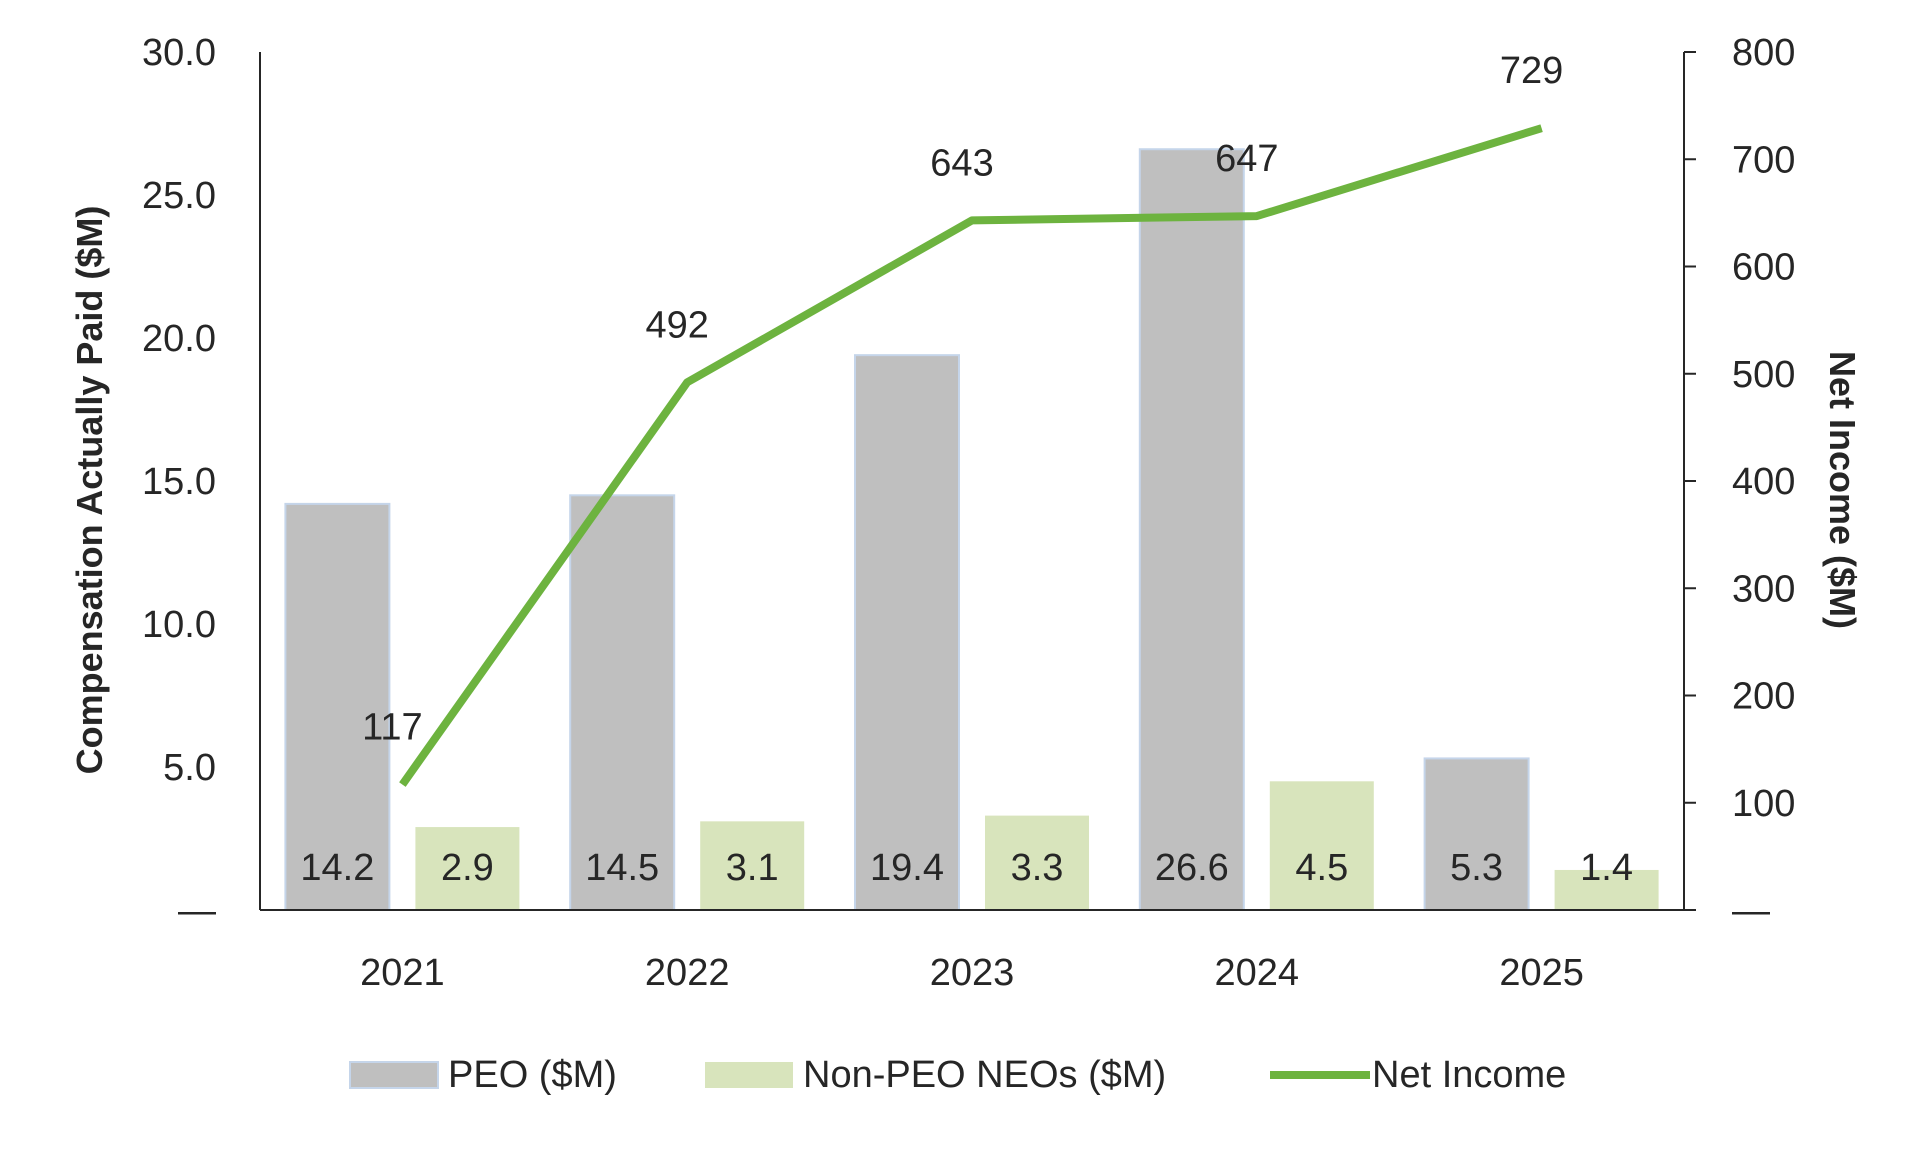  What do you see at coordinates (749, 1075) in the screenshot?
I see `legend-swatch-neo` at bounding box center [749, 1075].